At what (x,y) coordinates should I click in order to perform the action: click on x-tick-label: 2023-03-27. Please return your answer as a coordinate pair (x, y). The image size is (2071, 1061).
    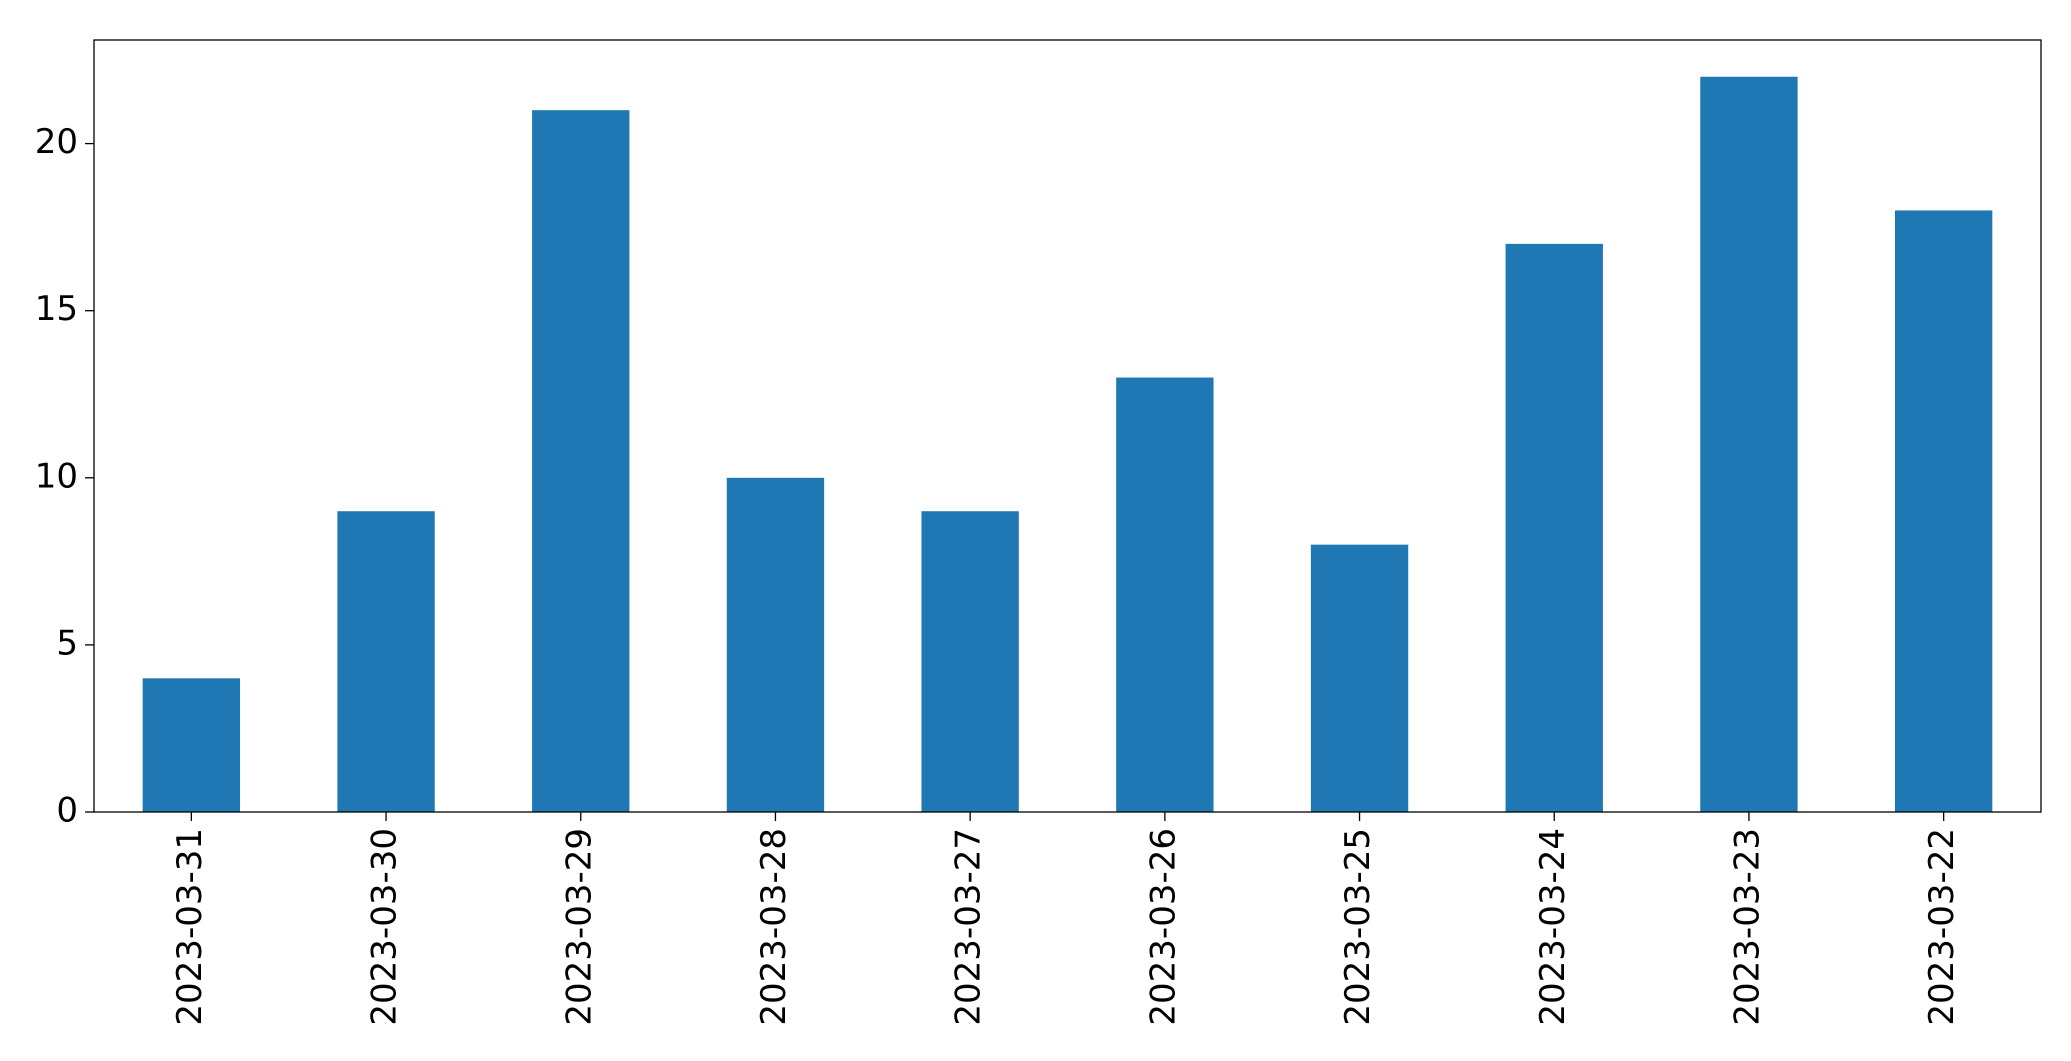
    Looking at the image, I should click on (969, 927).